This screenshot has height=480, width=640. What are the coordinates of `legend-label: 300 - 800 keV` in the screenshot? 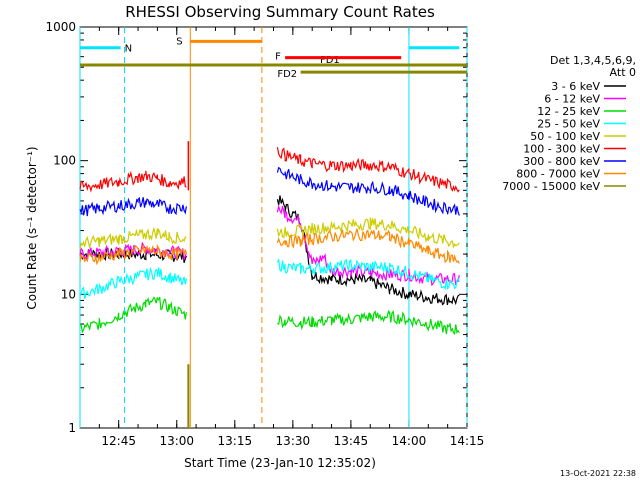 It's located at (561, 161).